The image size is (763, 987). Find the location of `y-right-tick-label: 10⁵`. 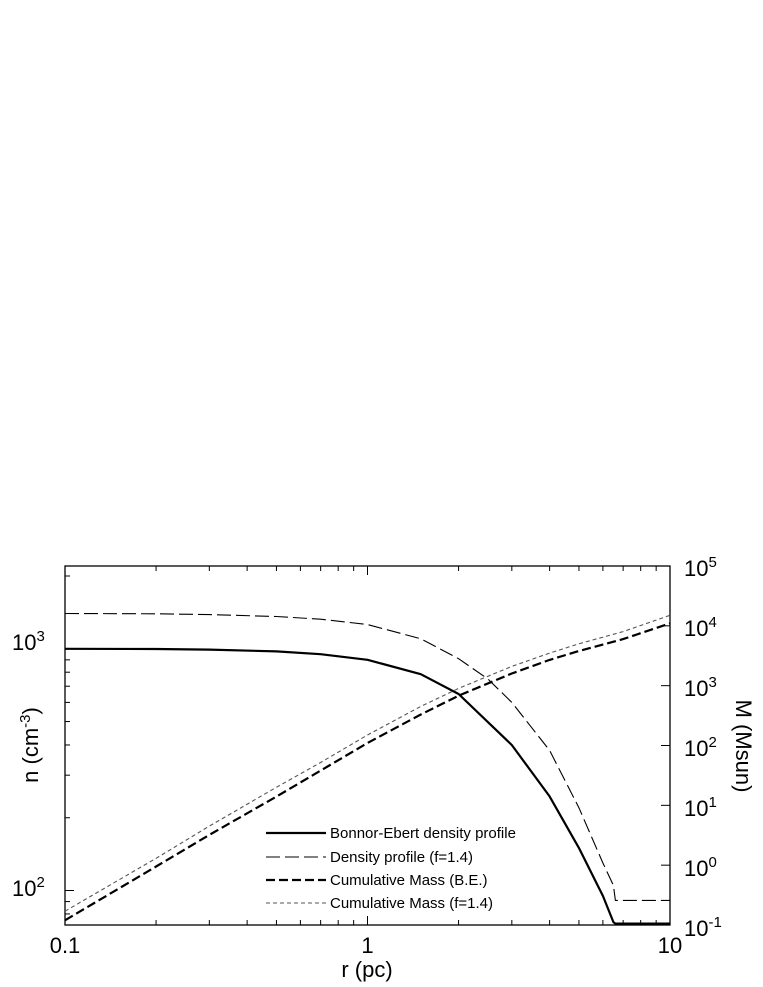

y-right-tick-label: 10⁵ is located at coordinates (700, 567).